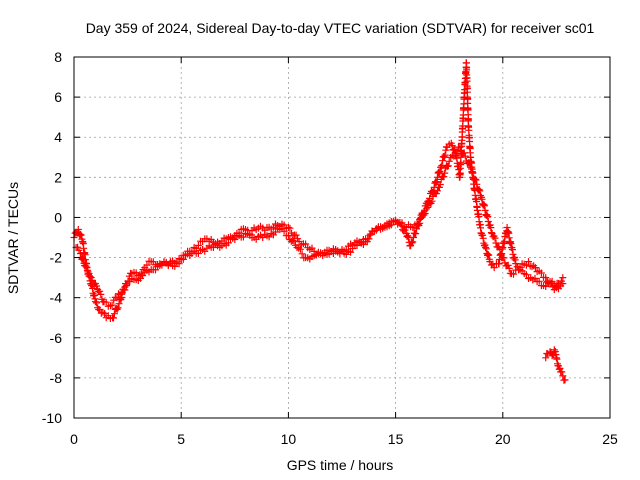 Image resolution: width=640 pixels, height=480 pixels. What do you see at coordinates (13, 238) in the screenshot?
I see `y-axis-label: SDTVAR / TECUs` at bounding box center [13, 238].